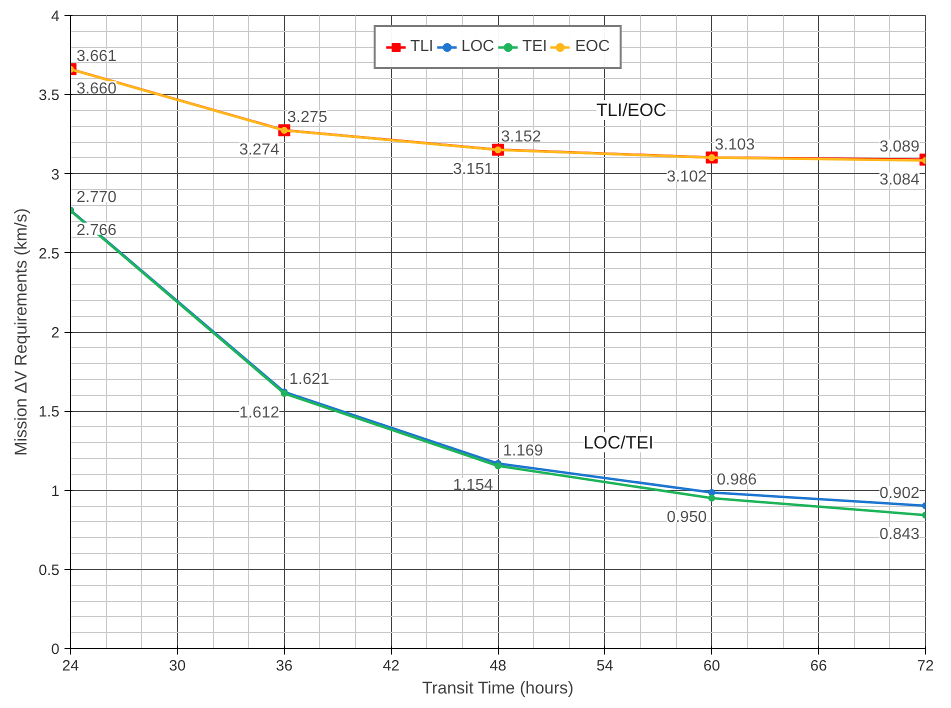  What do you see at coordinates (55, 491) in the screenshot?
I see `y-tick-label: 1` at bounding box center [55, 491].